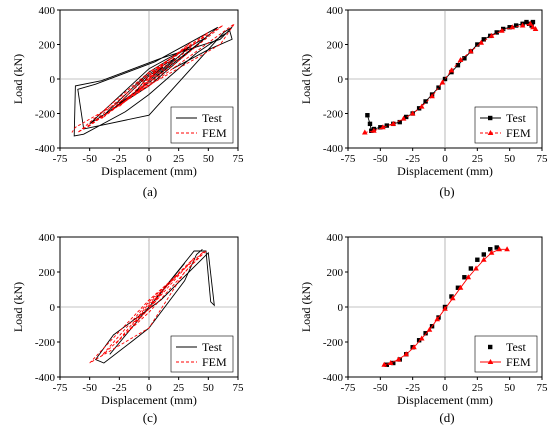 This screenshot has width=550, height=432. Describe the element at coordinates (150, 191) in the screenshot. I see `panel-label: (a)` at that location.